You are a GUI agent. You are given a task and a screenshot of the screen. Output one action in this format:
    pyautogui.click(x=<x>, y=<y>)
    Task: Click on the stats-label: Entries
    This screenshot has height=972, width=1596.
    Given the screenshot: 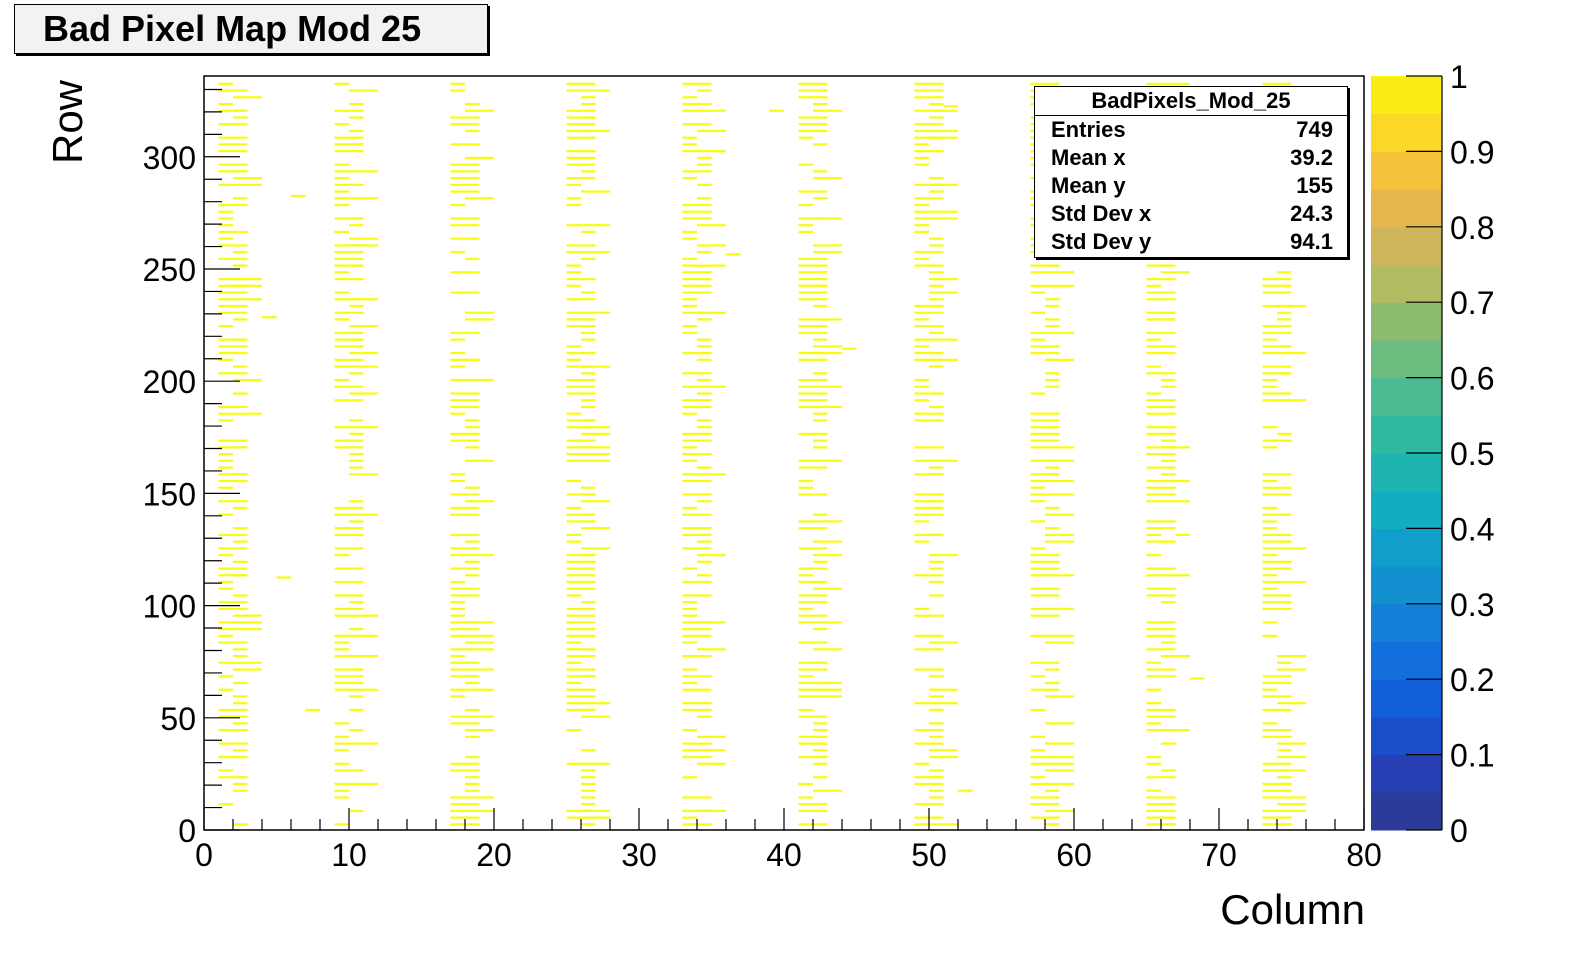 What is the action you would take?
    pyautogui.click(x=1088, y=129)
    